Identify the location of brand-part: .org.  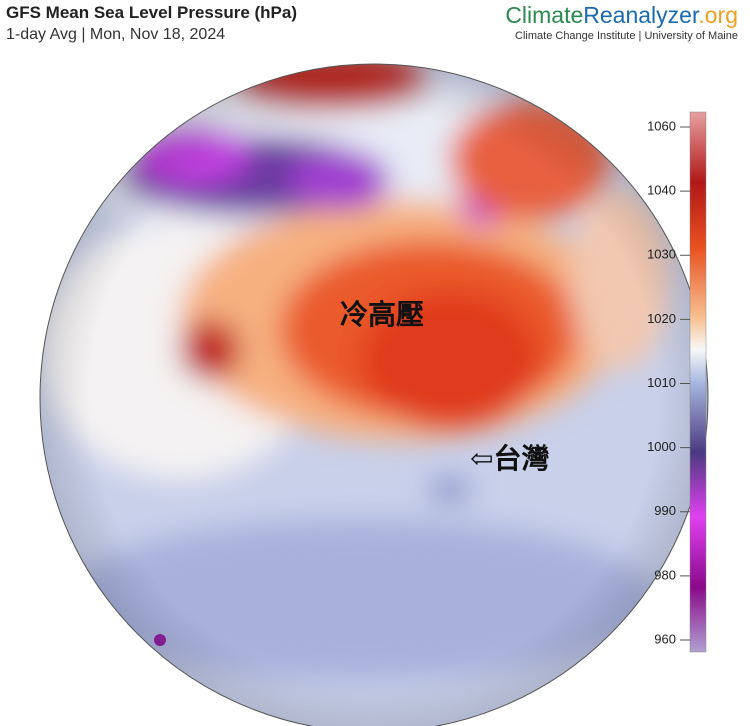
(718, 15).